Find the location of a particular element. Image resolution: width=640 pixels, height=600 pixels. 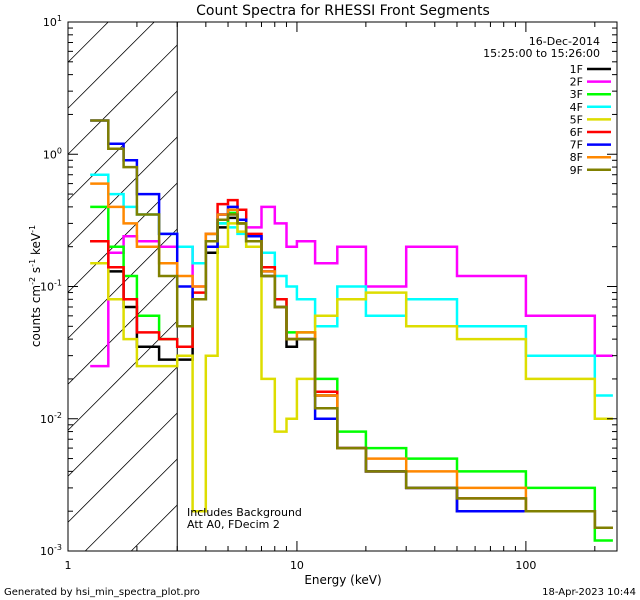

chart-title: Count Spectra for RHESSI Front Segments is located at coordinates (343, 11).